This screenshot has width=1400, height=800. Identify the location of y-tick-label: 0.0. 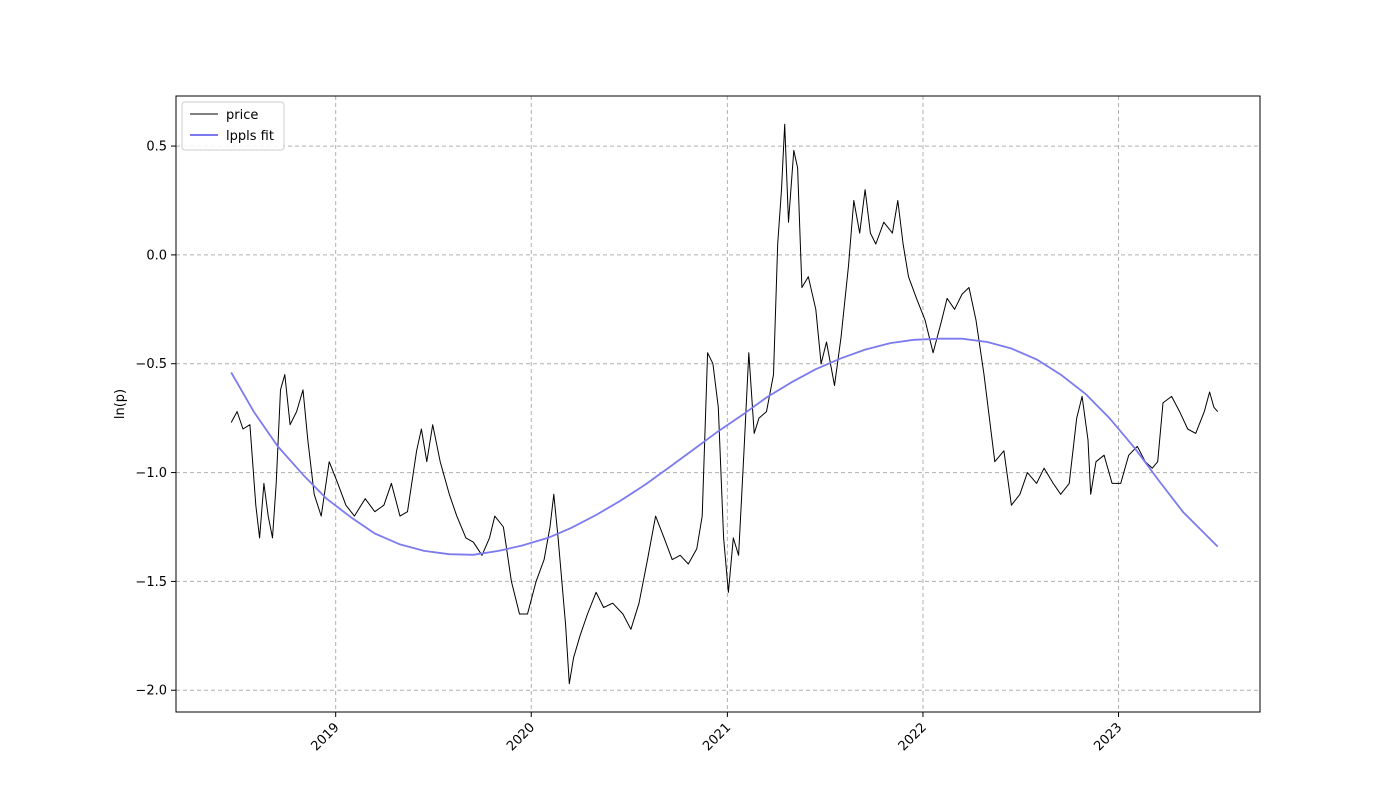
(156, 255).